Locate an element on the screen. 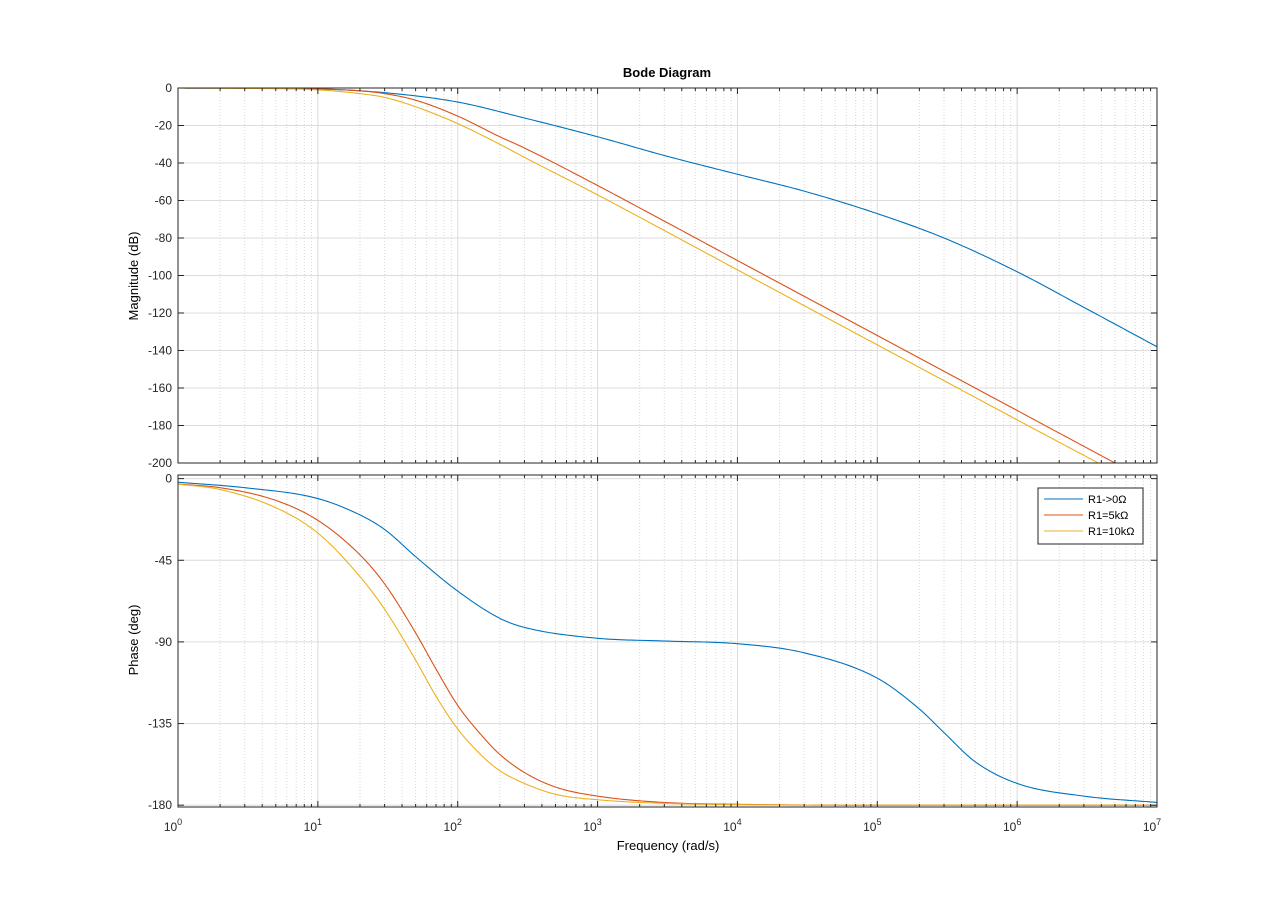 Image resolution: width=1280 pixels, height=908 pixels. magnitude-y-tick-label: -120 is located at coordinates (160, 313).